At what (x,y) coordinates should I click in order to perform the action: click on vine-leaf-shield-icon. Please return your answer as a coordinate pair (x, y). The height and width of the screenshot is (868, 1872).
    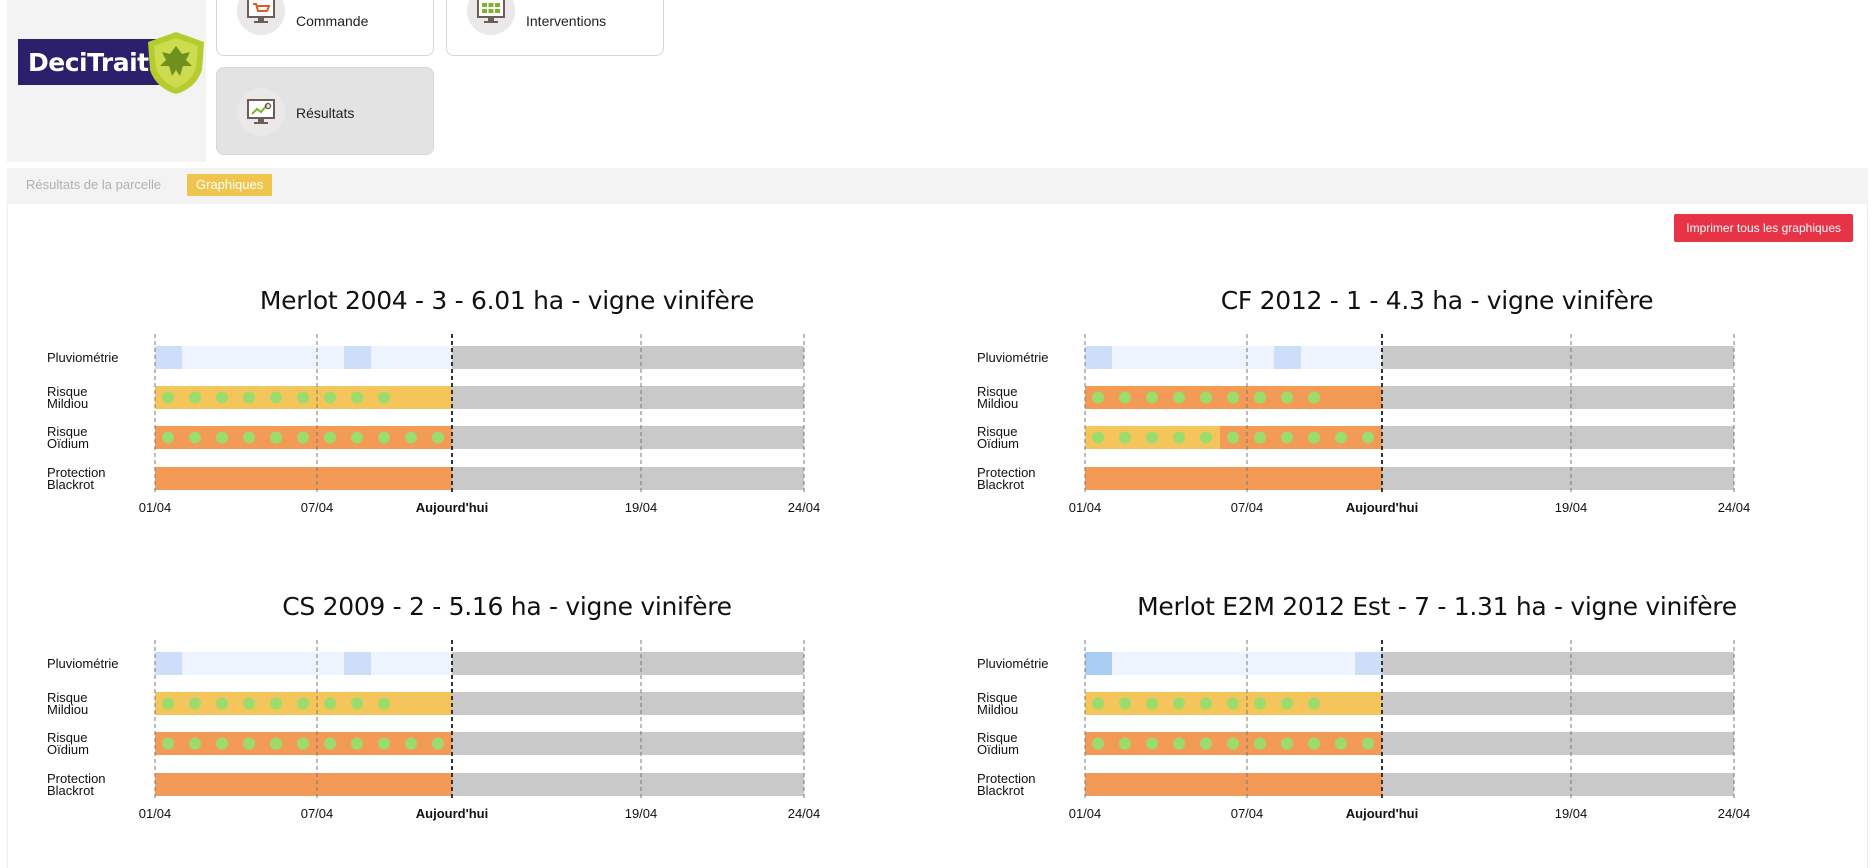
    Looking at the image, I should click on (176, 63).